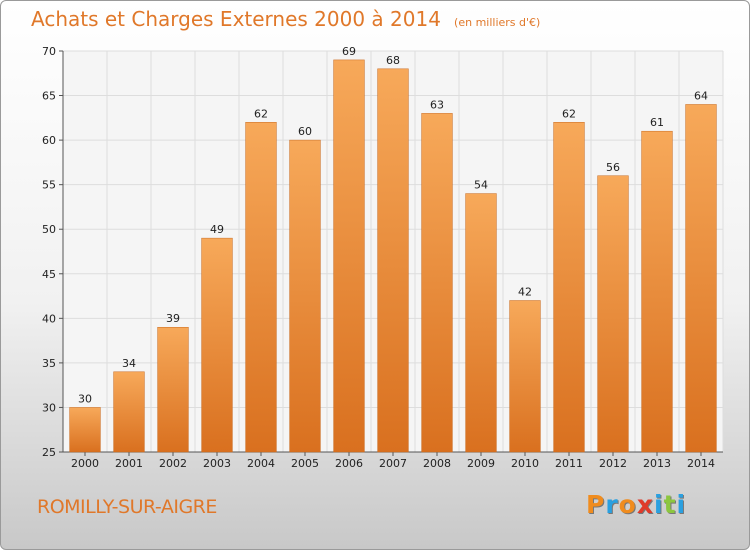  What do you see at coordinates (49, 51) in the screenshot?
I see `y-tick-label: 70` at bounding box center [49, 51].